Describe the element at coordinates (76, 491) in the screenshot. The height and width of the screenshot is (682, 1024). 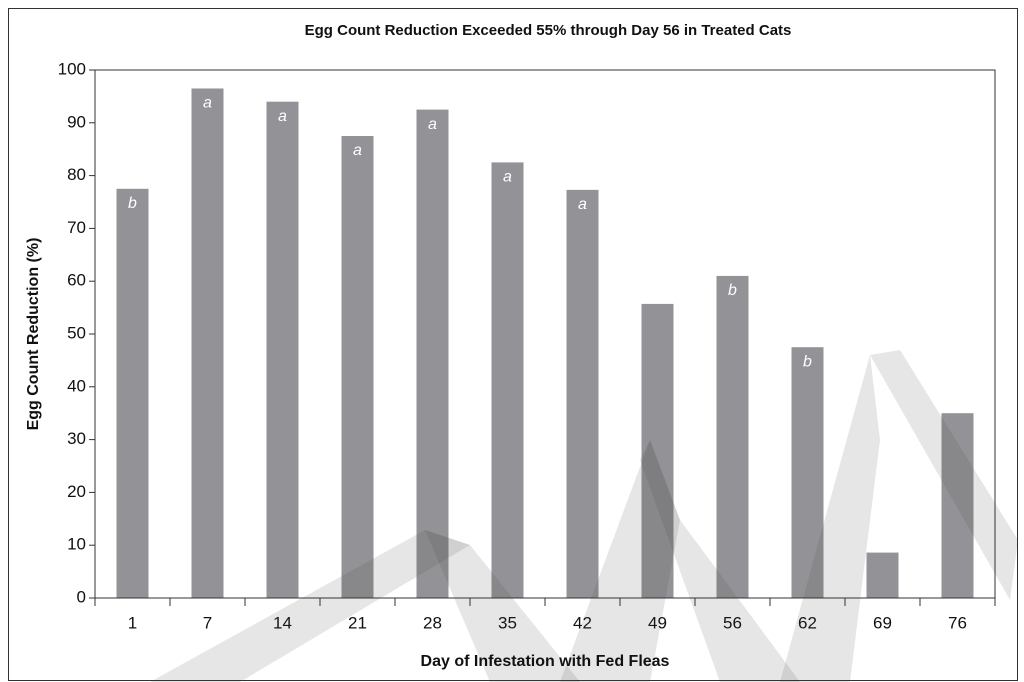
I see `y-tick-label: 20` at that location.